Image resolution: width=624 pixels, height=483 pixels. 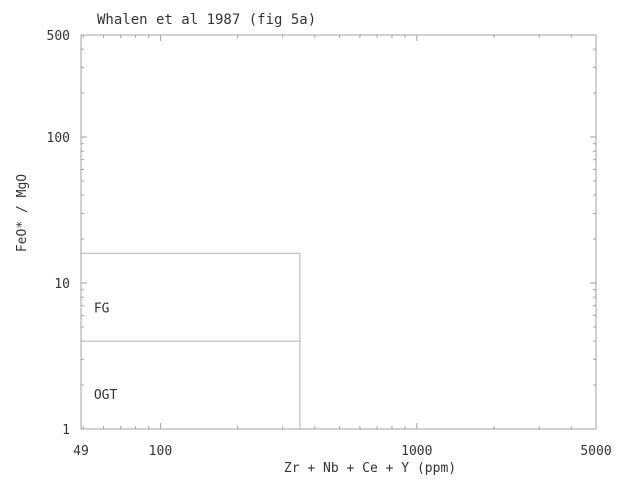 What do you see at coordinates (191, 340) in the screenshot?
I see `classification-fields: FG OGT` at bounding box center [191, 340].